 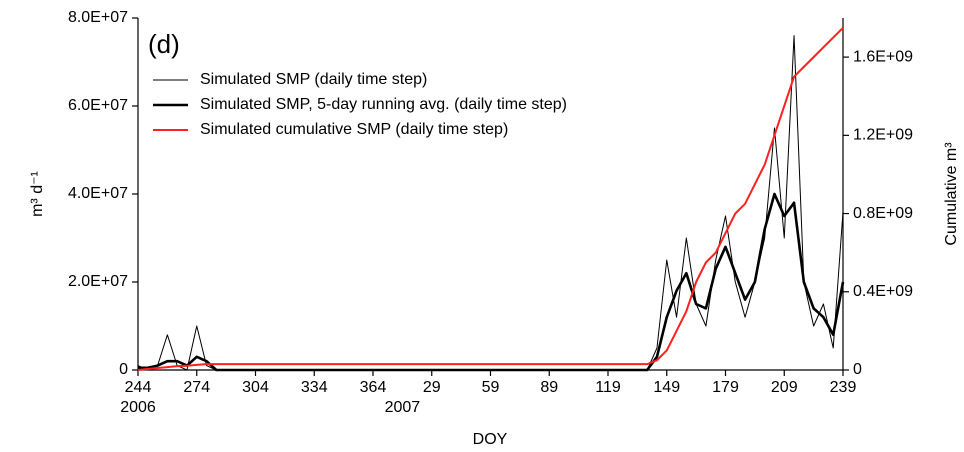 What do you see at coordinates (883, 135) in the screenshot?
I see `y2-tick-label: 1.2E+09` at bounding box center [883, 135].